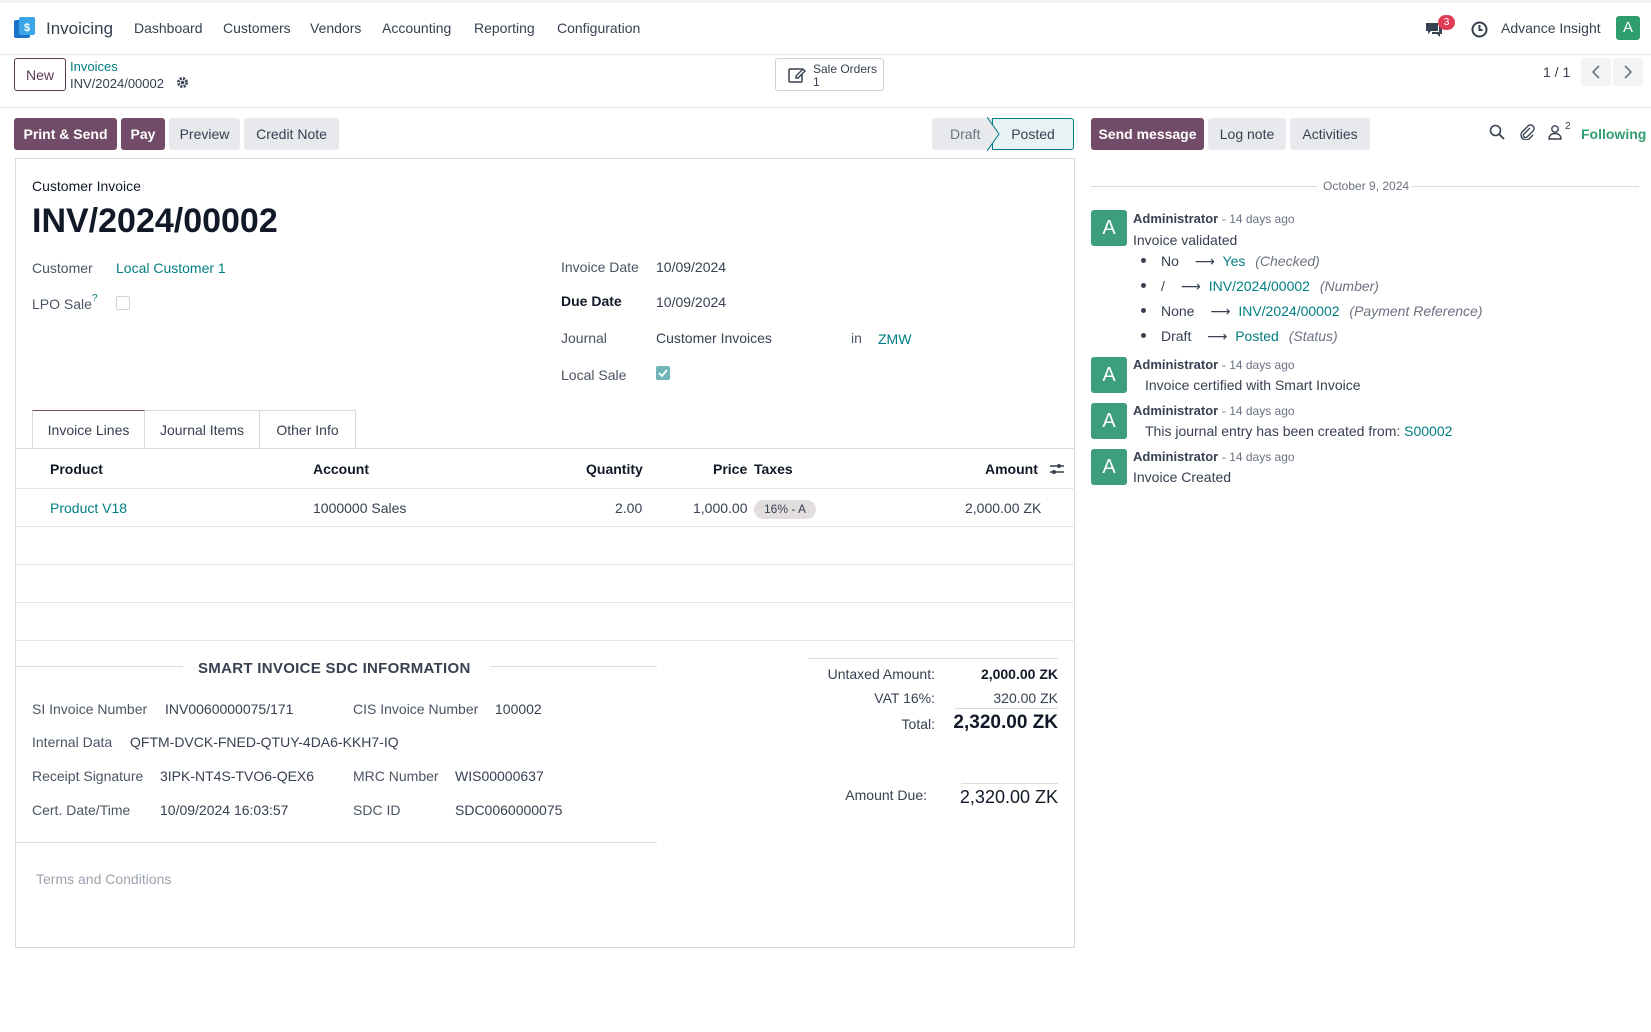 The image size is (1651, 1032). Describe the element at coordinates (1330, 134) in the screenshot. I see `activities-button: Activities` at that location.